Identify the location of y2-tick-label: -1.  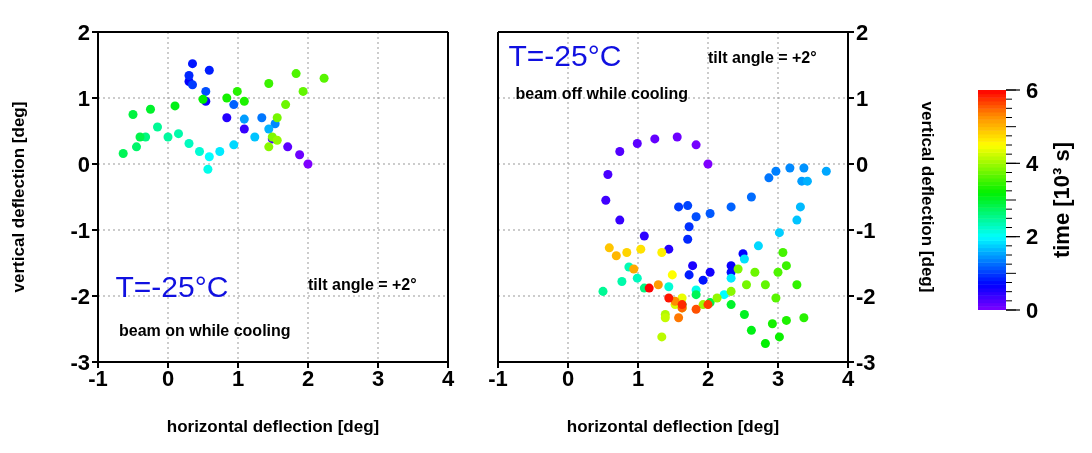
(866, 230).